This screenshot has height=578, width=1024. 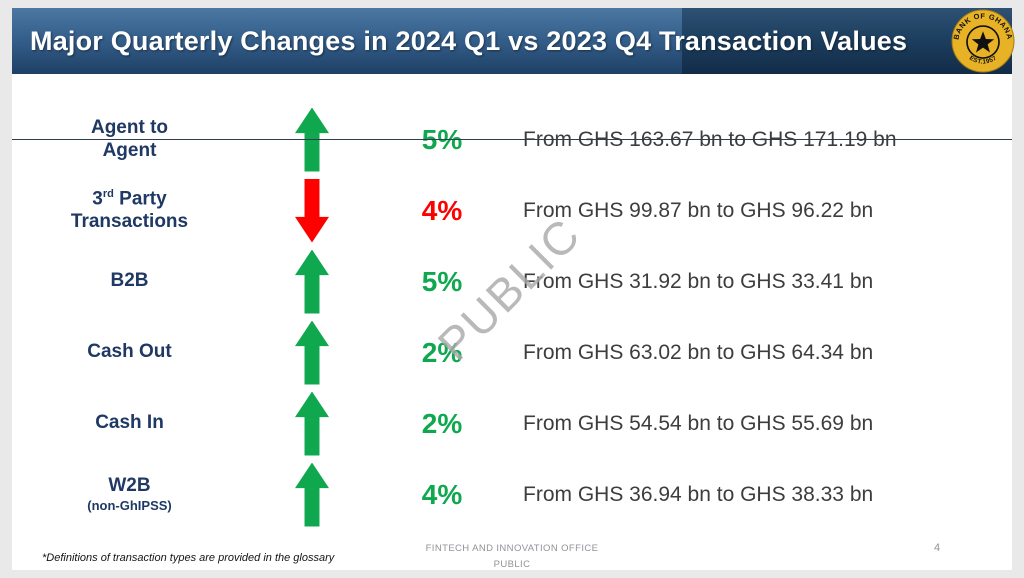 What do you see at coordinates (698, 281) in the screenshot?
I see `value-change-text: From GHS 31.92 bn to GHS 33.41 bn` at bounding box center [698, 281].